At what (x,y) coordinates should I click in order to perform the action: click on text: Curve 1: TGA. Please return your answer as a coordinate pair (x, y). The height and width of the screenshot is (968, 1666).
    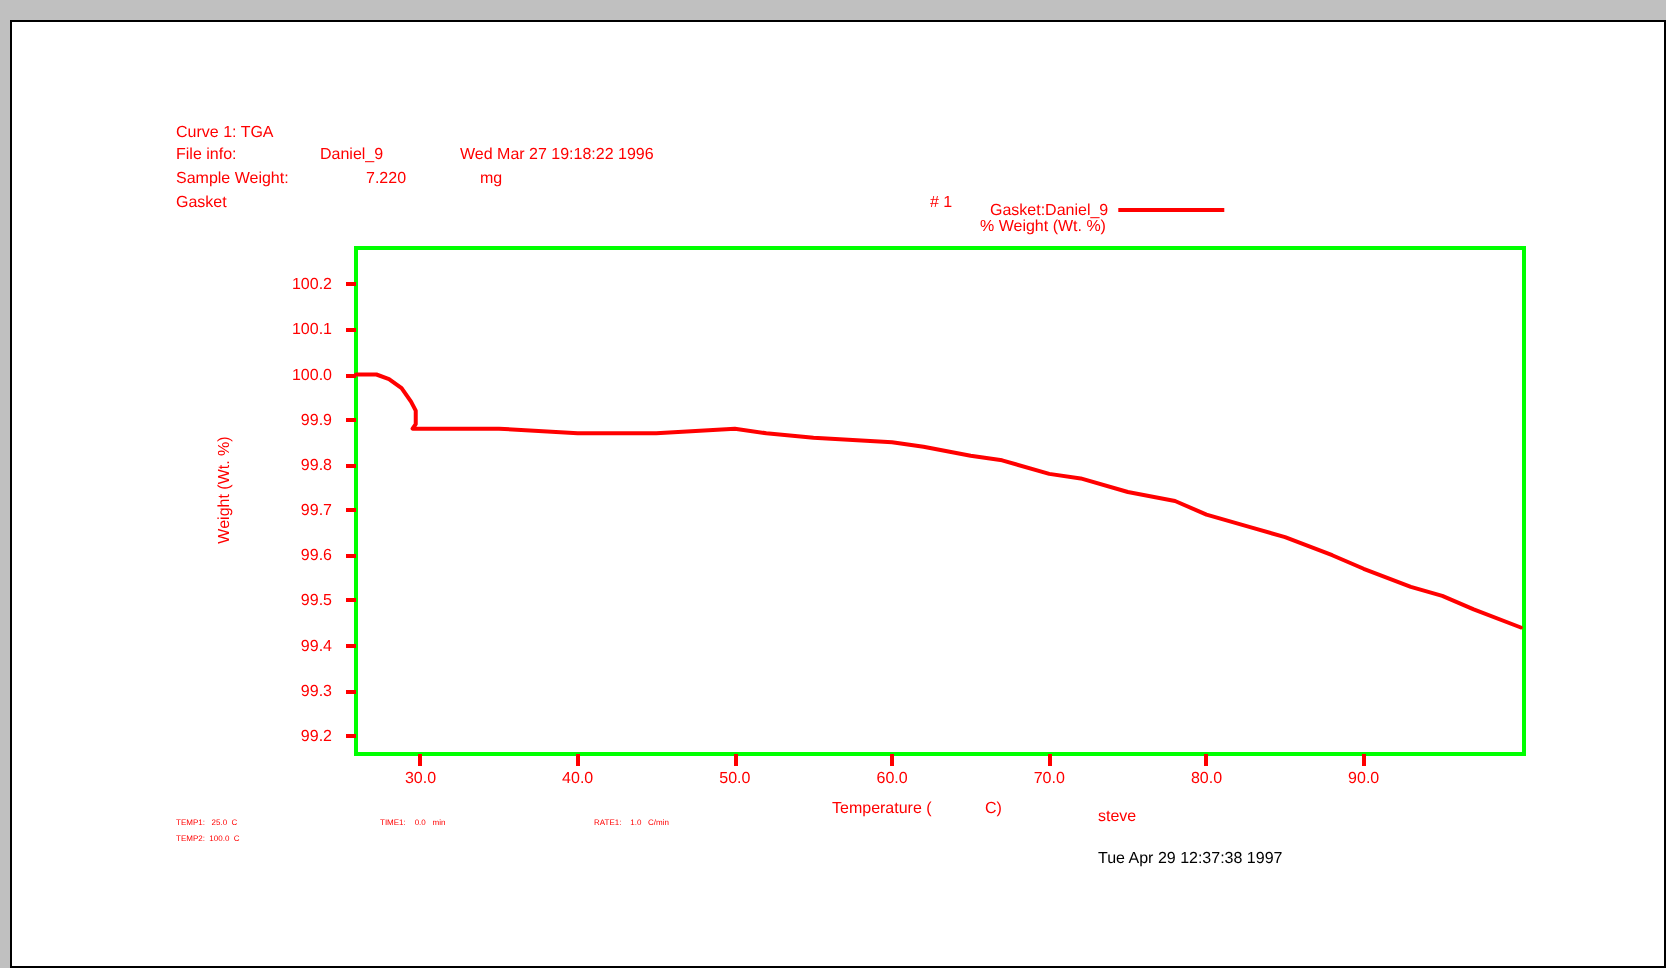
    Looking at the image, I should click on (225, 132).